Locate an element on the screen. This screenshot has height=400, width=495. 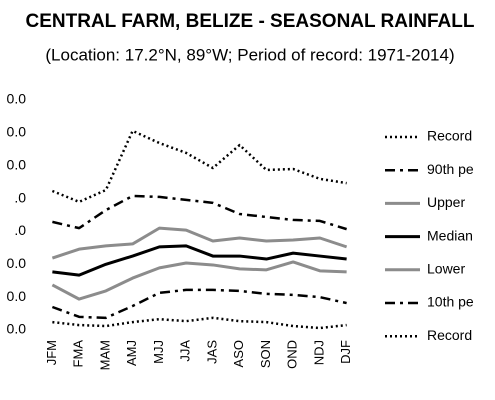
x-tick-label: AMJ is located at coordinates (131, 353).